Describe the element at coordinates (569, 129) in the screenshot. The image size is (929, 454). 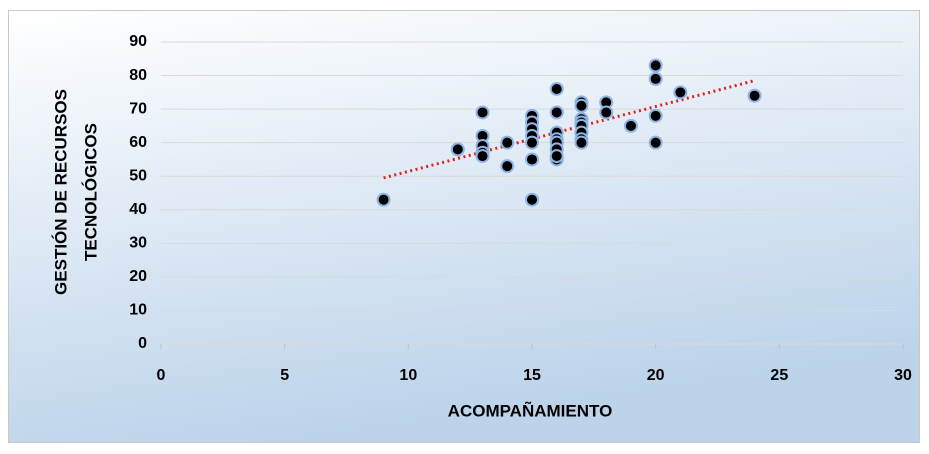
I see `trendline` at that location.